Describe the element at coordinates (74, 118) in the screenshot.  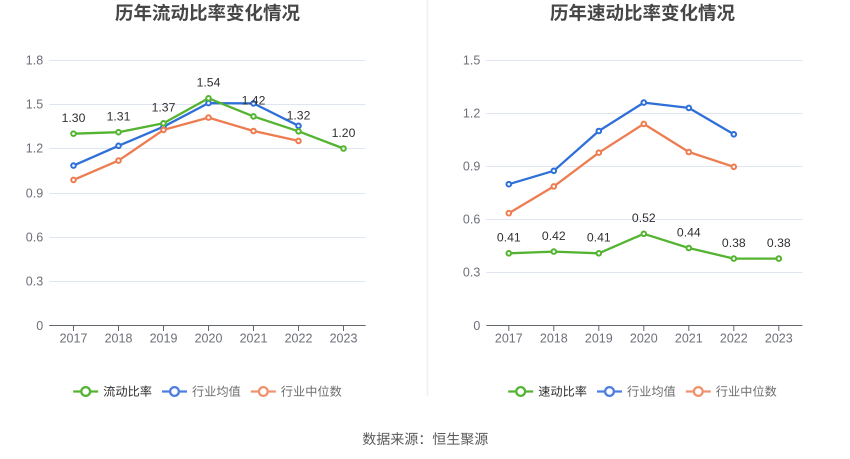
I see `svg-text: 1.30` at that location.